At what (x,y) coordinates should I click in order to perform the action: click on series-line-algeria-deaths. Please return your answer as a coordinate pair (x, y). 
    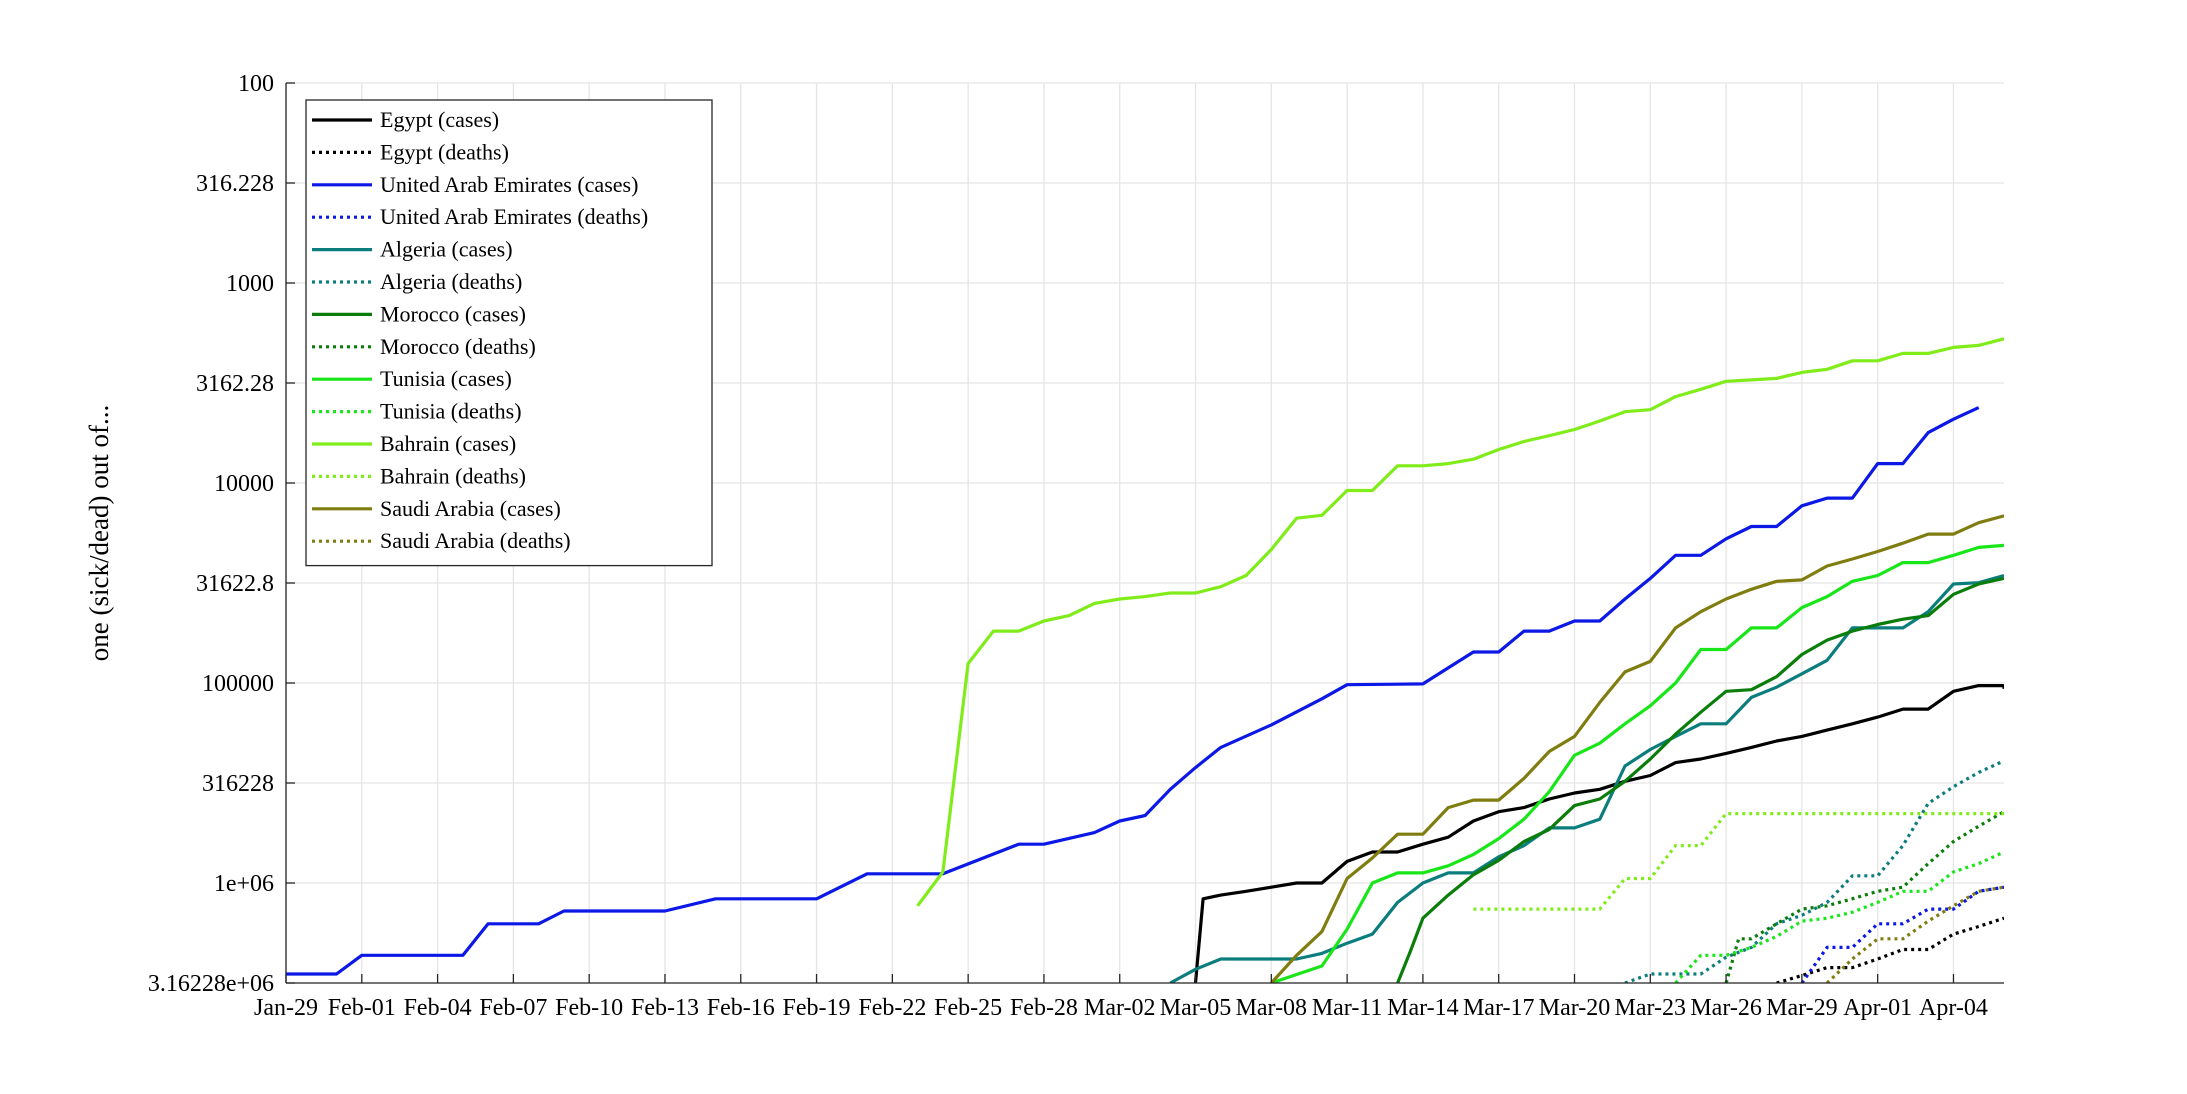
    Looking at the image, I should click on (1814, 871).